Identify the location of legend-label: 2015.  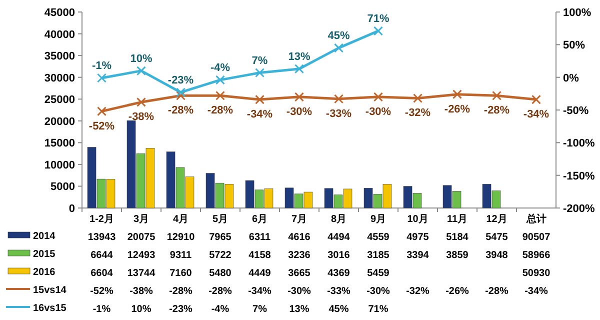
(44, 254).